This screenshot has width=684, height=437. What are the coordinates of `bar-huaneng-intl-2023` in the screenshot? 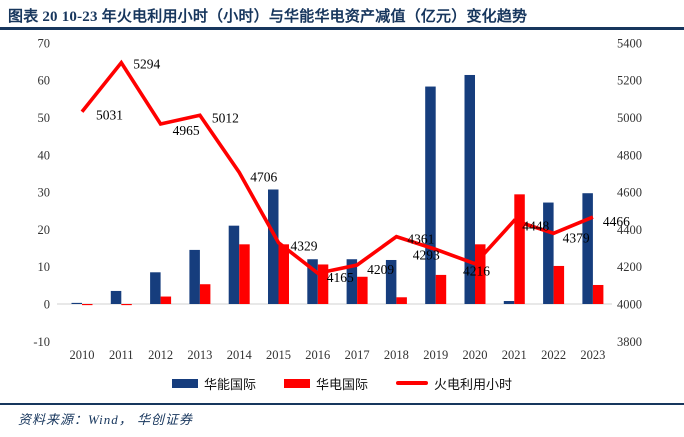 It's located at (587, 248).